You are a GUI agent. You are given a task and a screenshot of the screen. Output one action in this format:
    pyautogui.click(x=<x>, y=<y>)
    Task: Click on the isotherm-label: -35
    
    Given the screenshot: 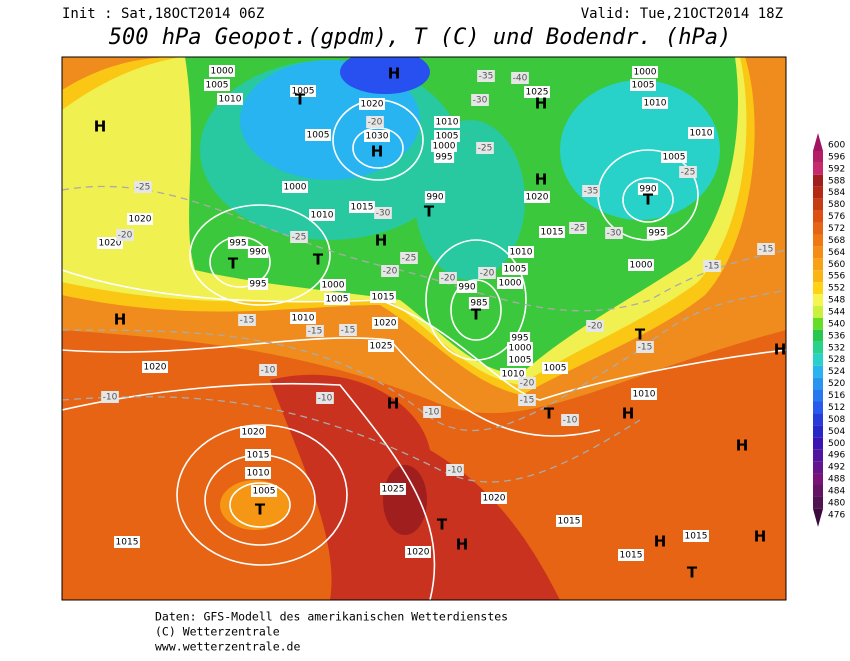 What is the action you would take?
    pyautogui.click(x=486, y=77)
    